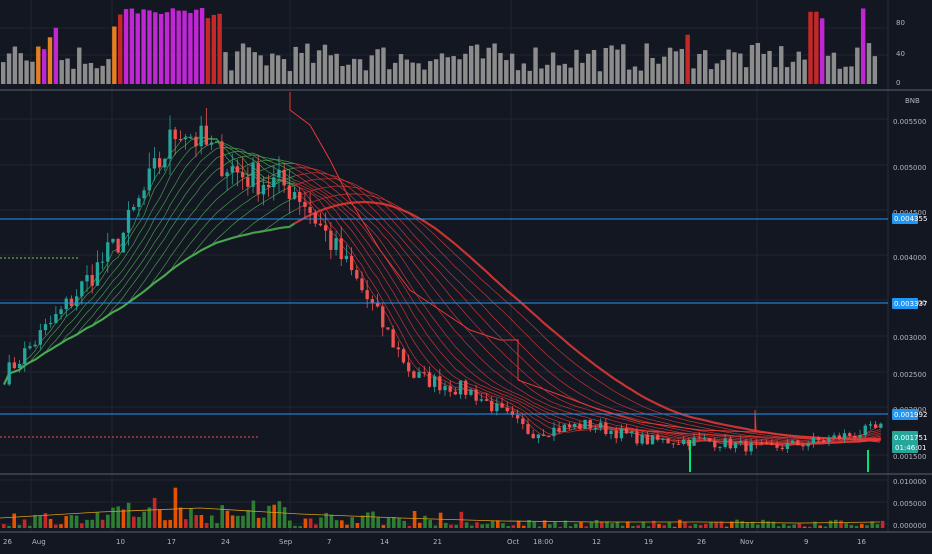 The width and height of the screenshot is (932, 554). What do you see at coordinates (861, 542) in the screenshot?
I see `time-label: 16` at bounding box center [861, 542].